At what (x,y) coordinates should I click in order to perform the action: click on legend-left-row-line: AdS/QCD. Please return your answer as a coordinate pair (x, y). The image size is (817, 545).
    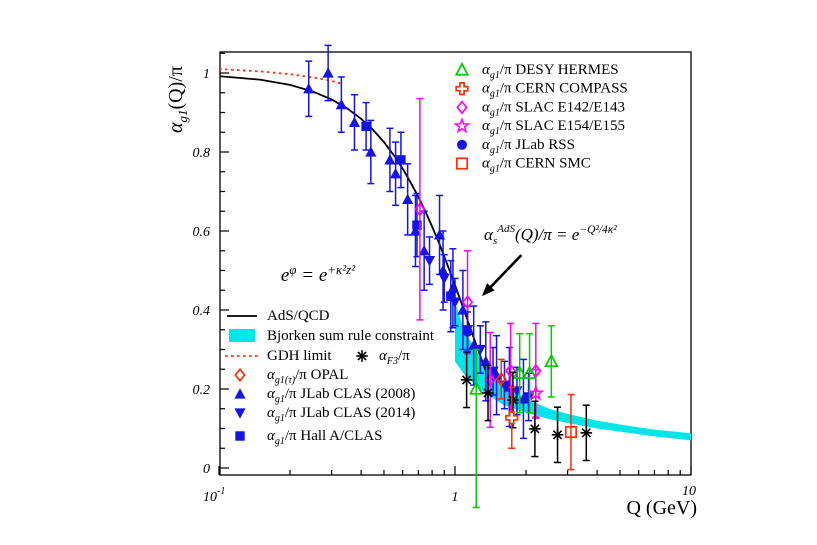
    Looking at the image, I should click on (278, 316).